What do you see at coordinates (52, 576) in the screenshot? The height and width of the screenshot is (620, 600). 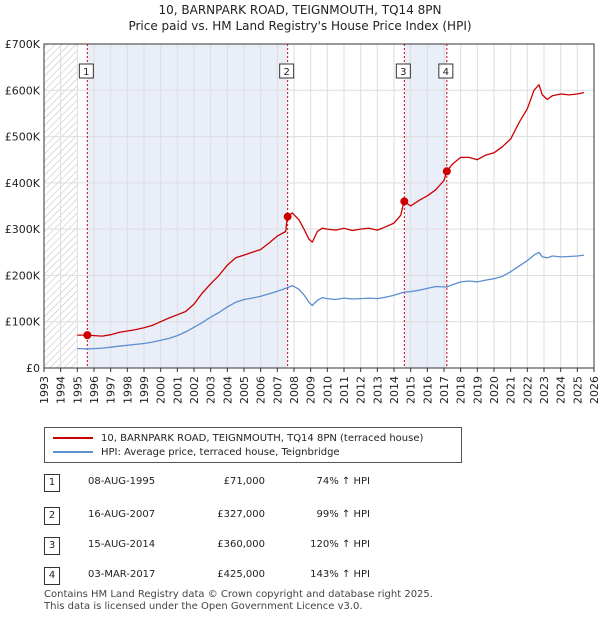 I see `sale-badge: 4` at bounding box center [52, 576].